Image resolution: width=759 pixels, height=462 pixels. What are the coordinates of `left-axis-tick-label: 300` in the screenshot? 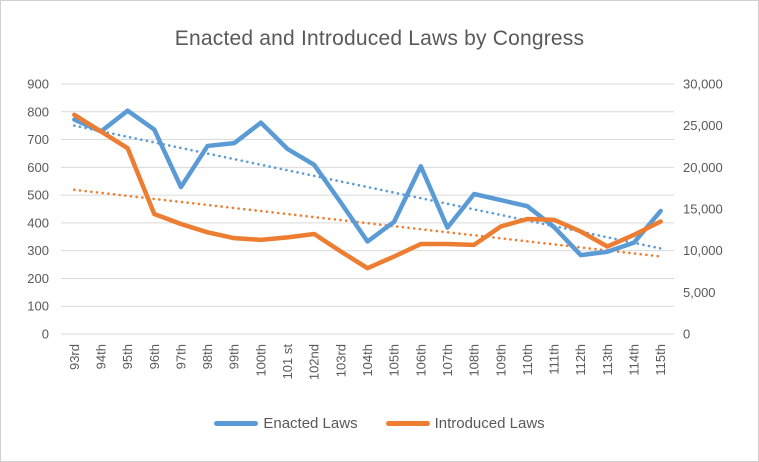 It's located at (38, 250).